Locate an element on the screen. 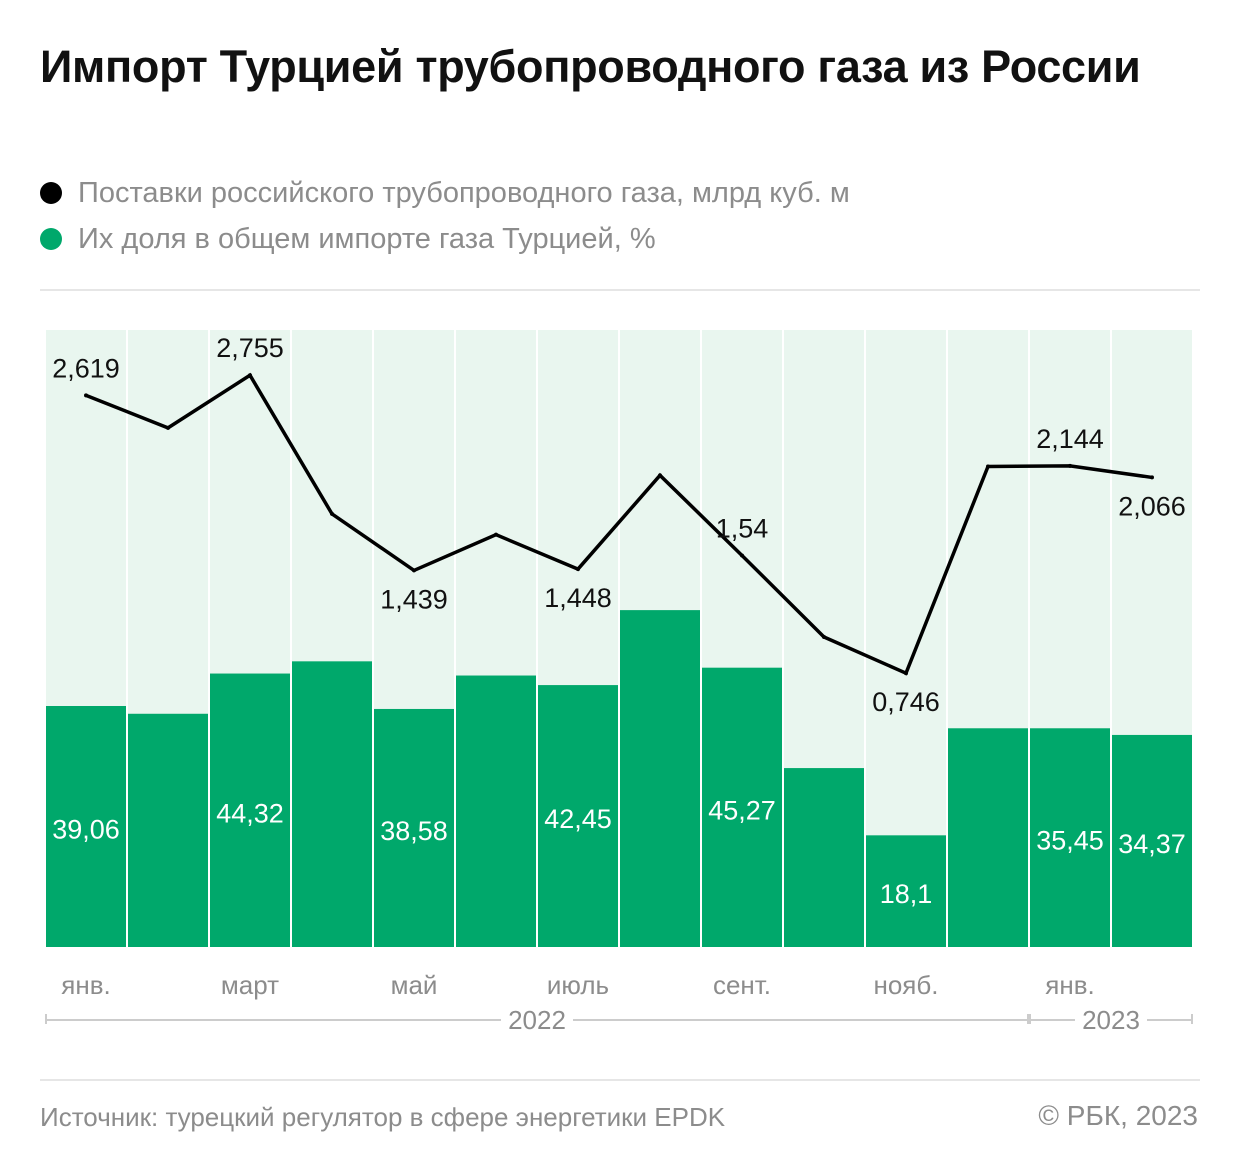  copyright: © РБК, 2023 is located at coordinates (1118, 1115).